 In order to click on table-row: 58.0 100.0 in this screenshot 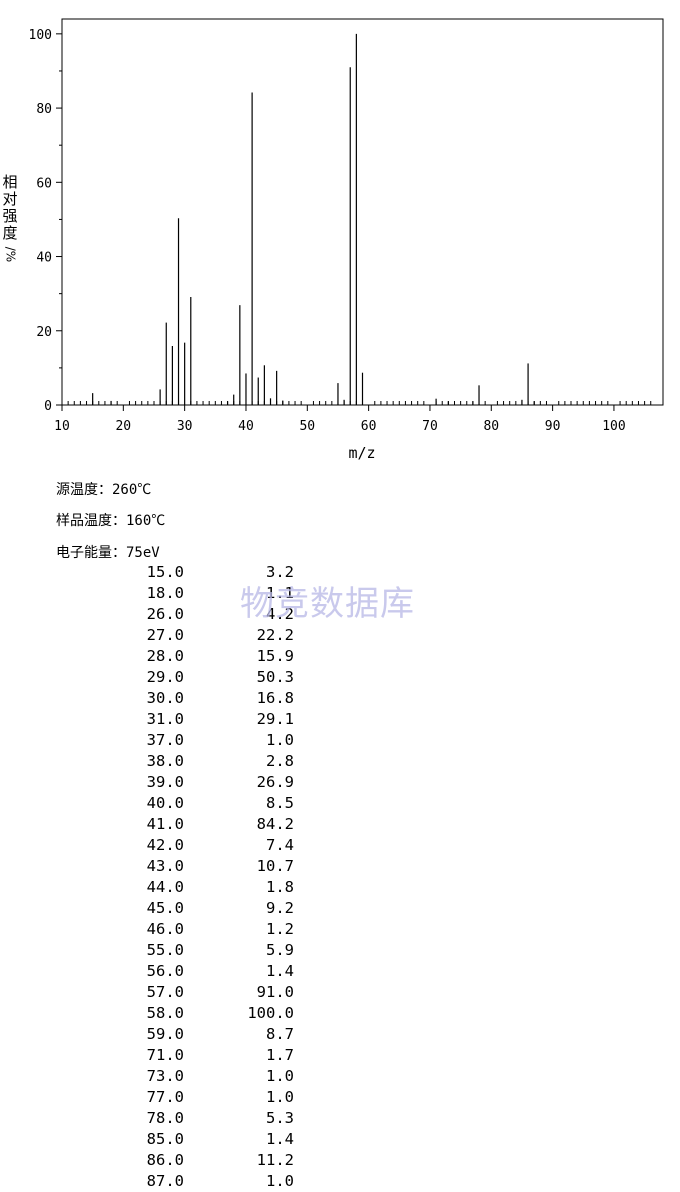, I will do `click(200, 1013)`.